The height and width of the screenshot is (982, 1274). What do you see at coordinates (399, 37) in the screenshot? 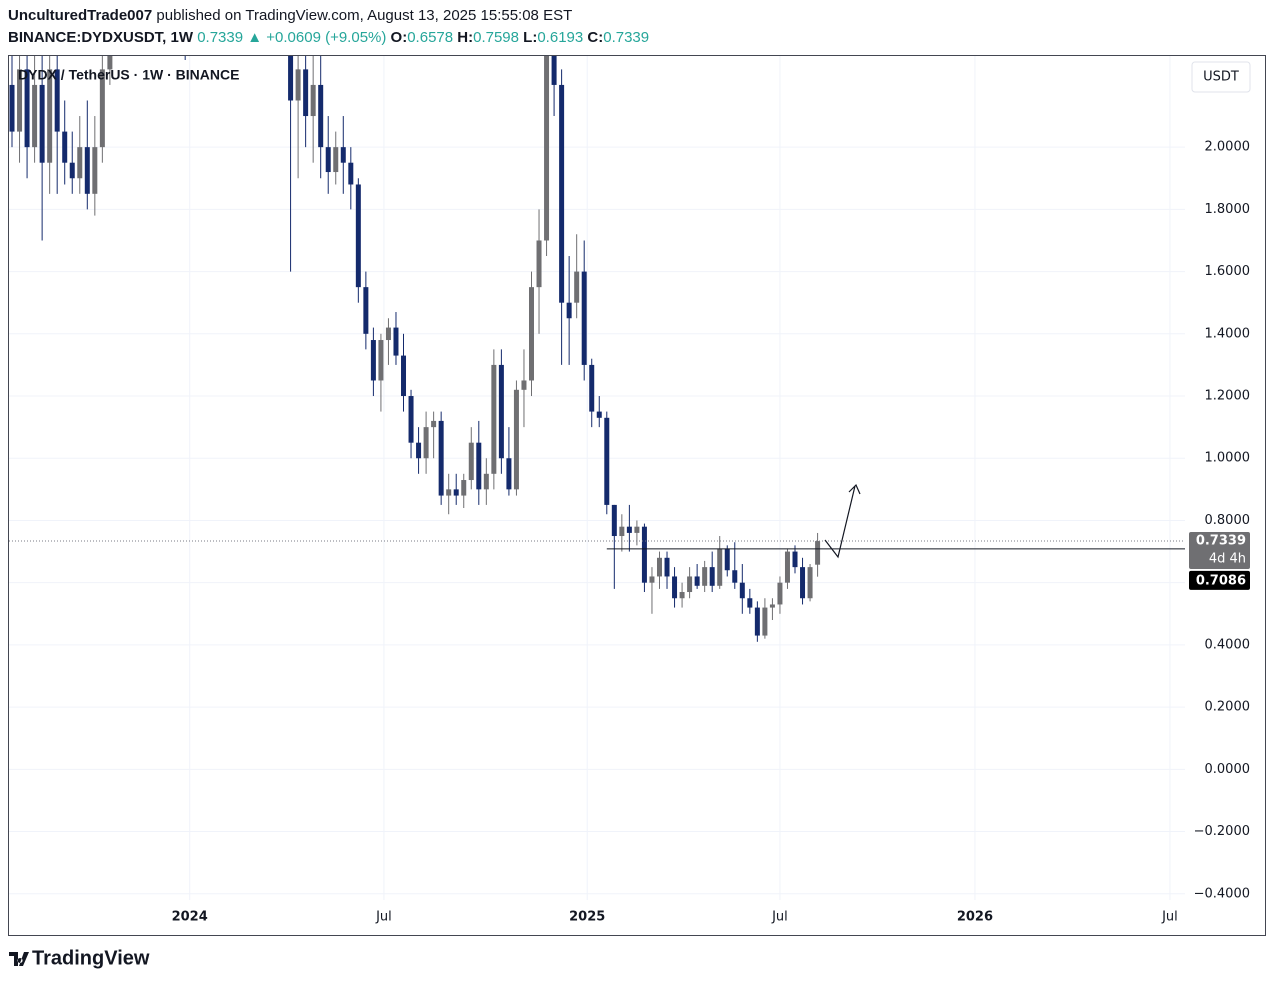
I see `o-label: O:` at bounding box center [399, 37].